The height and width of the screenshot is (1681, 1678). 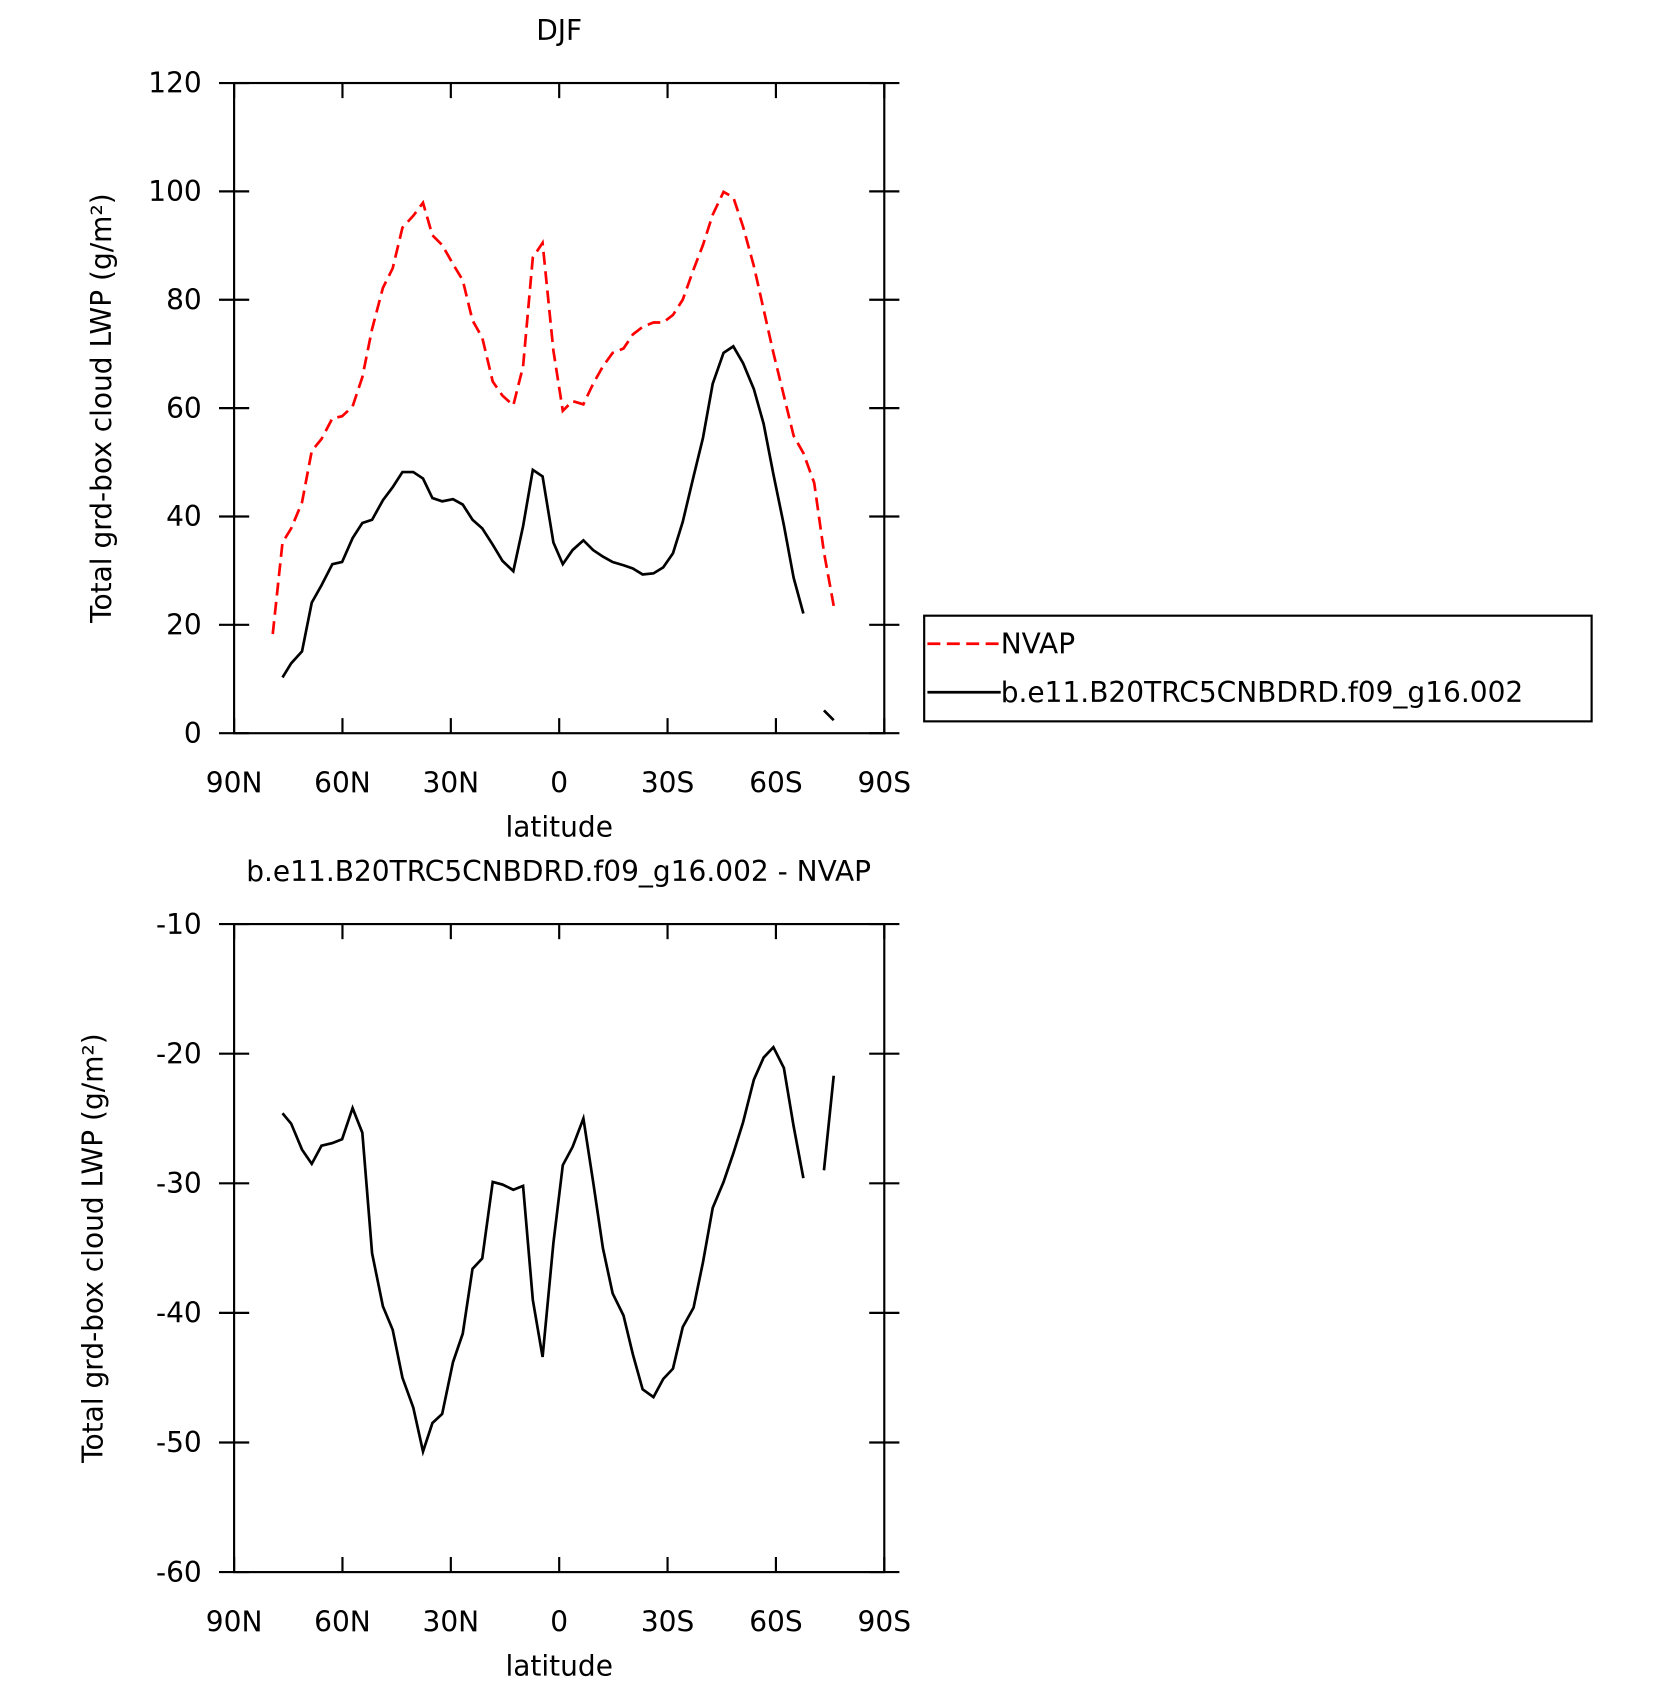 What do you see at coordinates (184, 408) in the screenshot?
I see `y-tick-label: 60` at bounding box center [184, 408].